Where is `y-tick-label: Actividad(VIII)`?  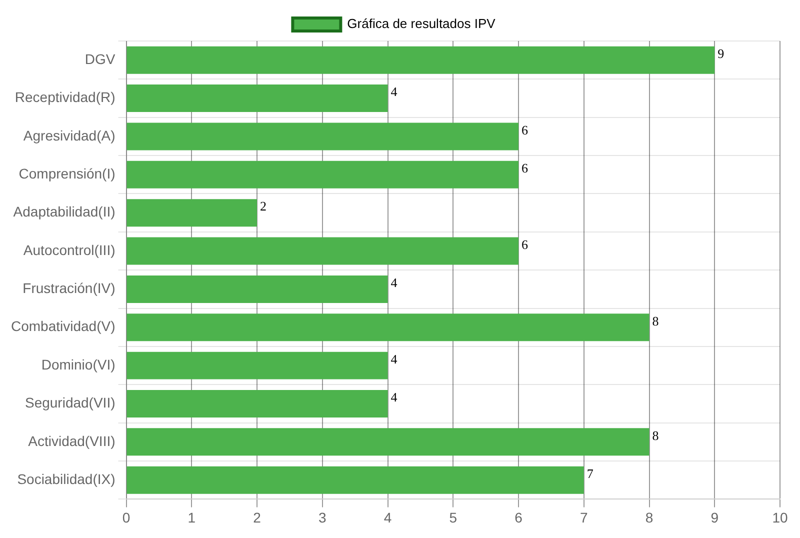
y-tick-label: Actividad(VIII) is located at coordinates (72, 440).